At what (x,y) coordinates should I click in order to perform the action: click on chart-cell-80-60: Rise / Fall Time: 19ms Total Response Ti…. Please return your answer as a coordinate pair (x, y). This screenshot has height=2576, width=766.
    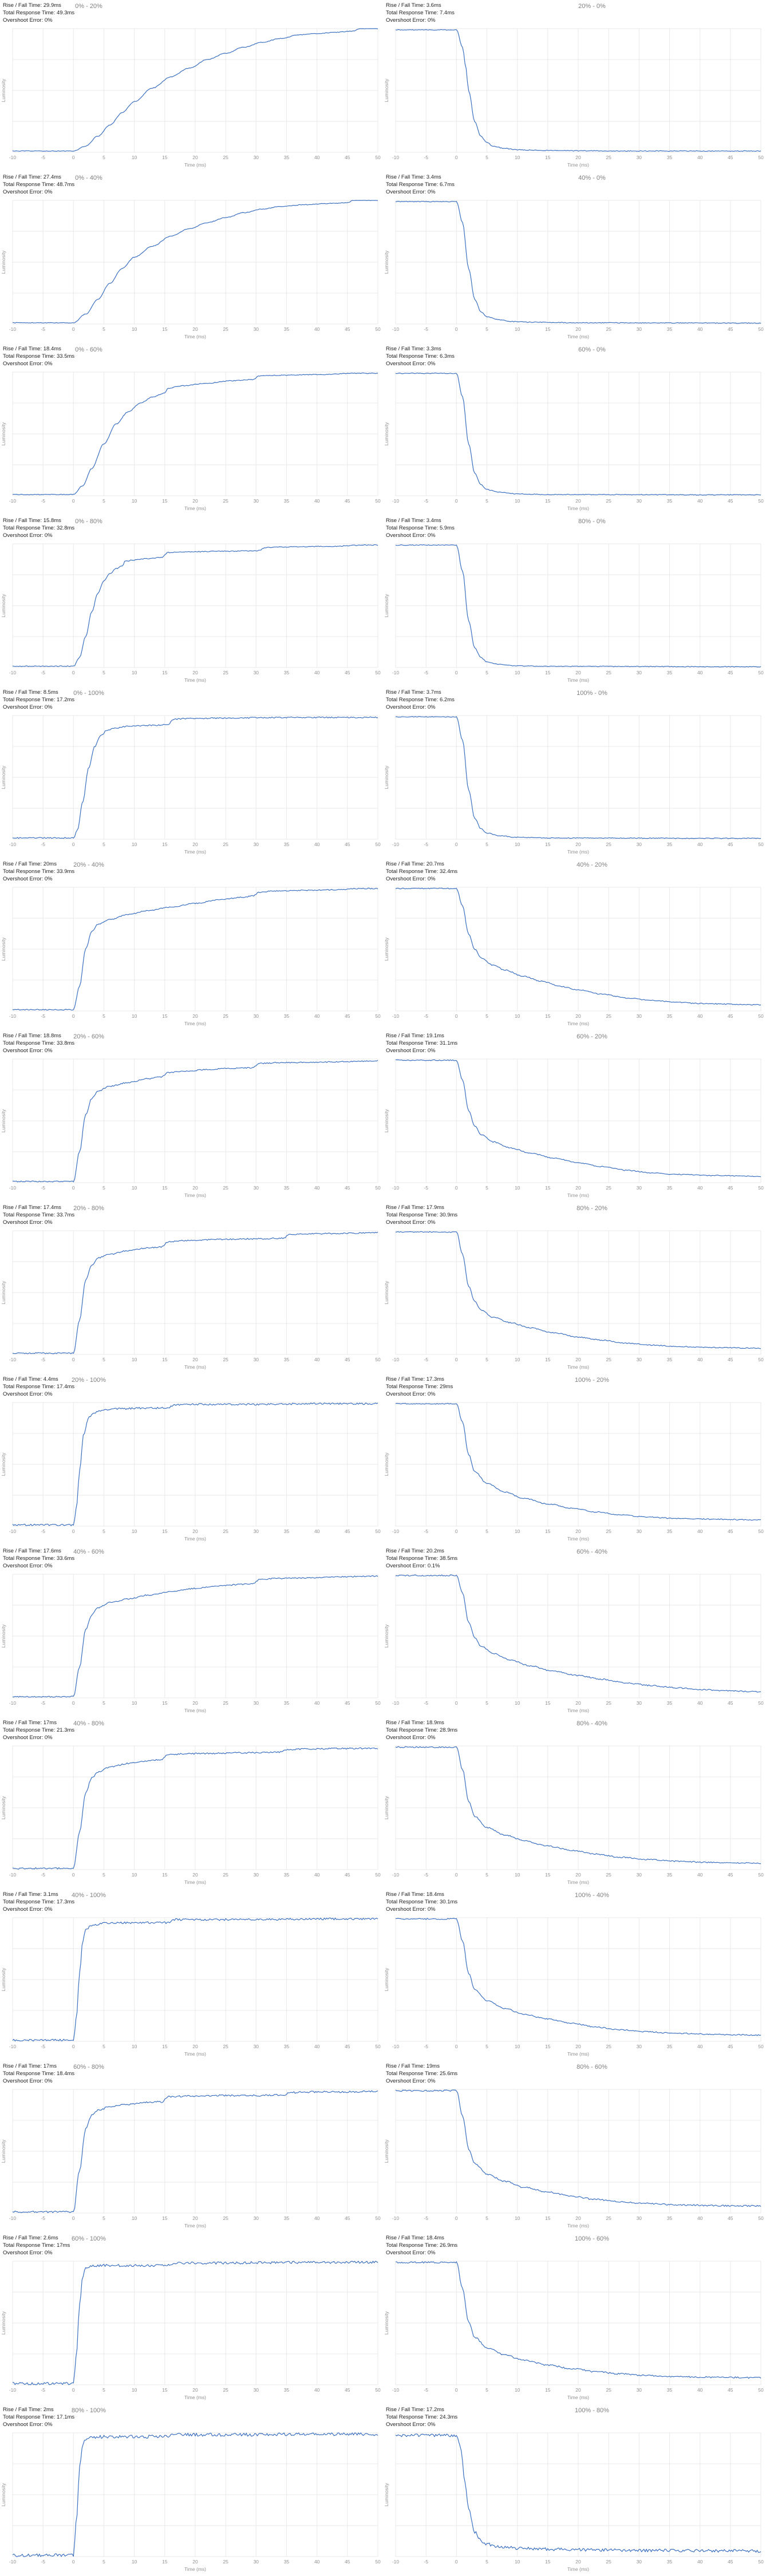
    Looking at the image, I should click on (574, 2147).